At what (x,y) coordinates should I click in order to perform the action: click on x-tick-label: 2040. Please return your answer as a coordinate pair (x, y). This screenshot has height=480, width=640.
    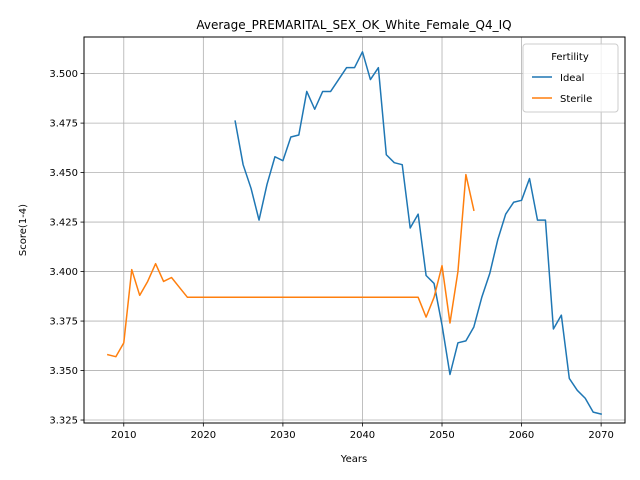
    Looking at the image, I should click on (362, 435).